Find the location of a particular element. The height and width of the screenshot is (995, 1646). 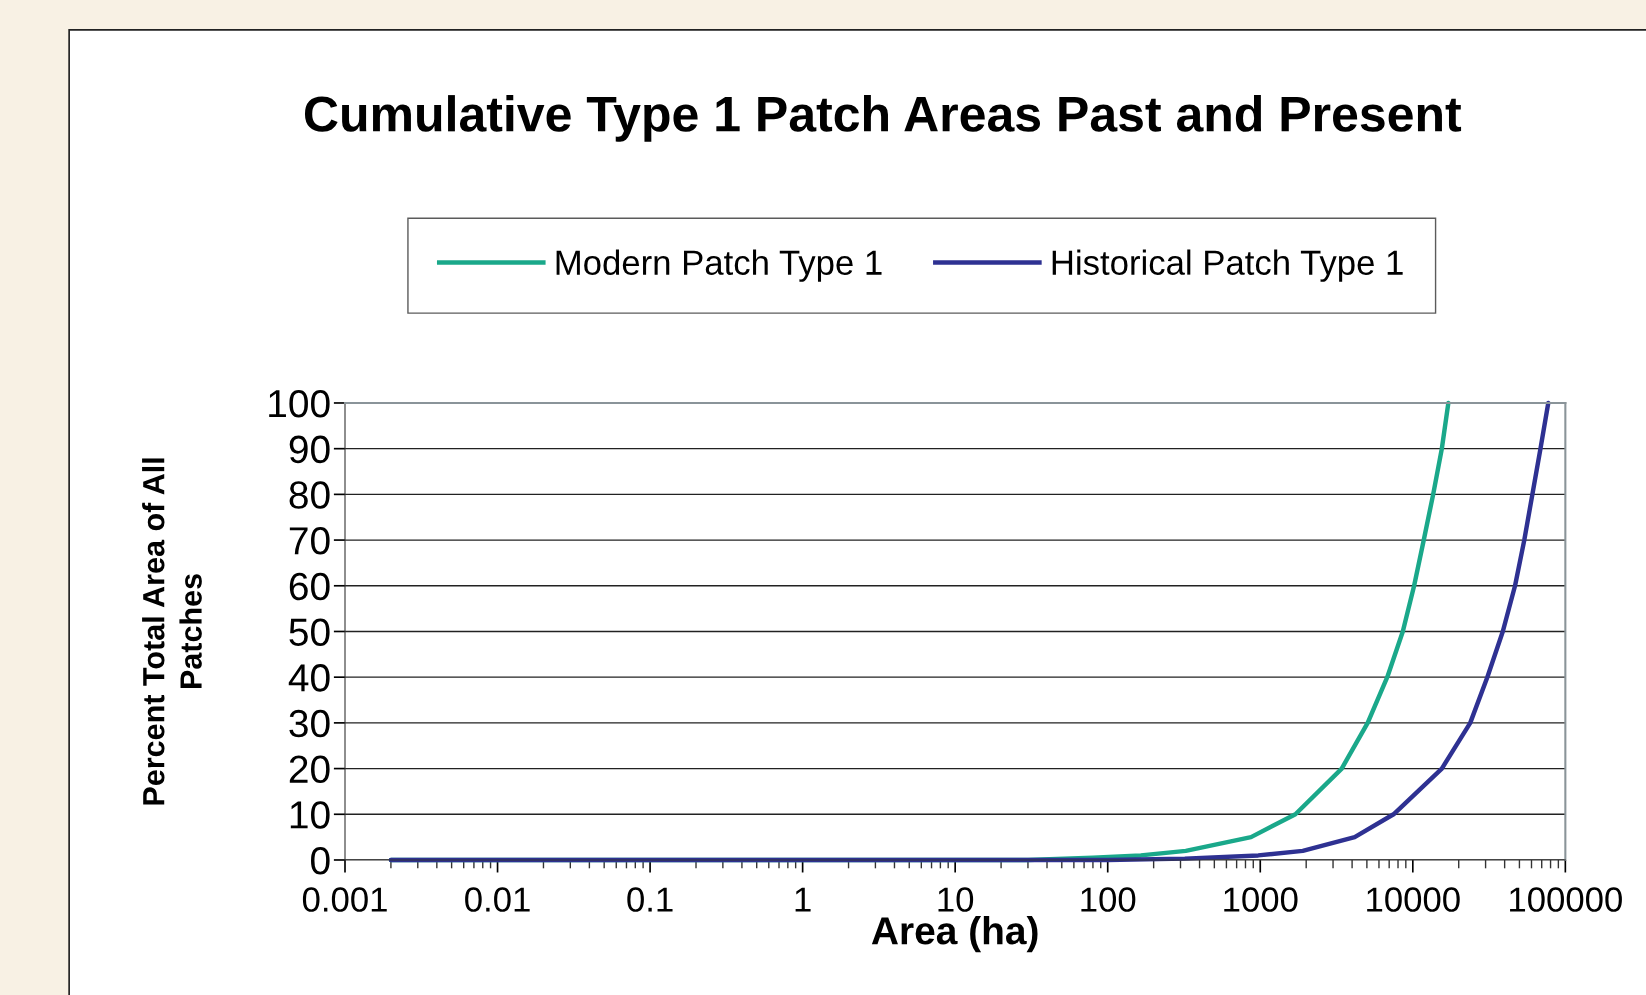

y-tick-label: 10 is located at coordinates (310, 815).